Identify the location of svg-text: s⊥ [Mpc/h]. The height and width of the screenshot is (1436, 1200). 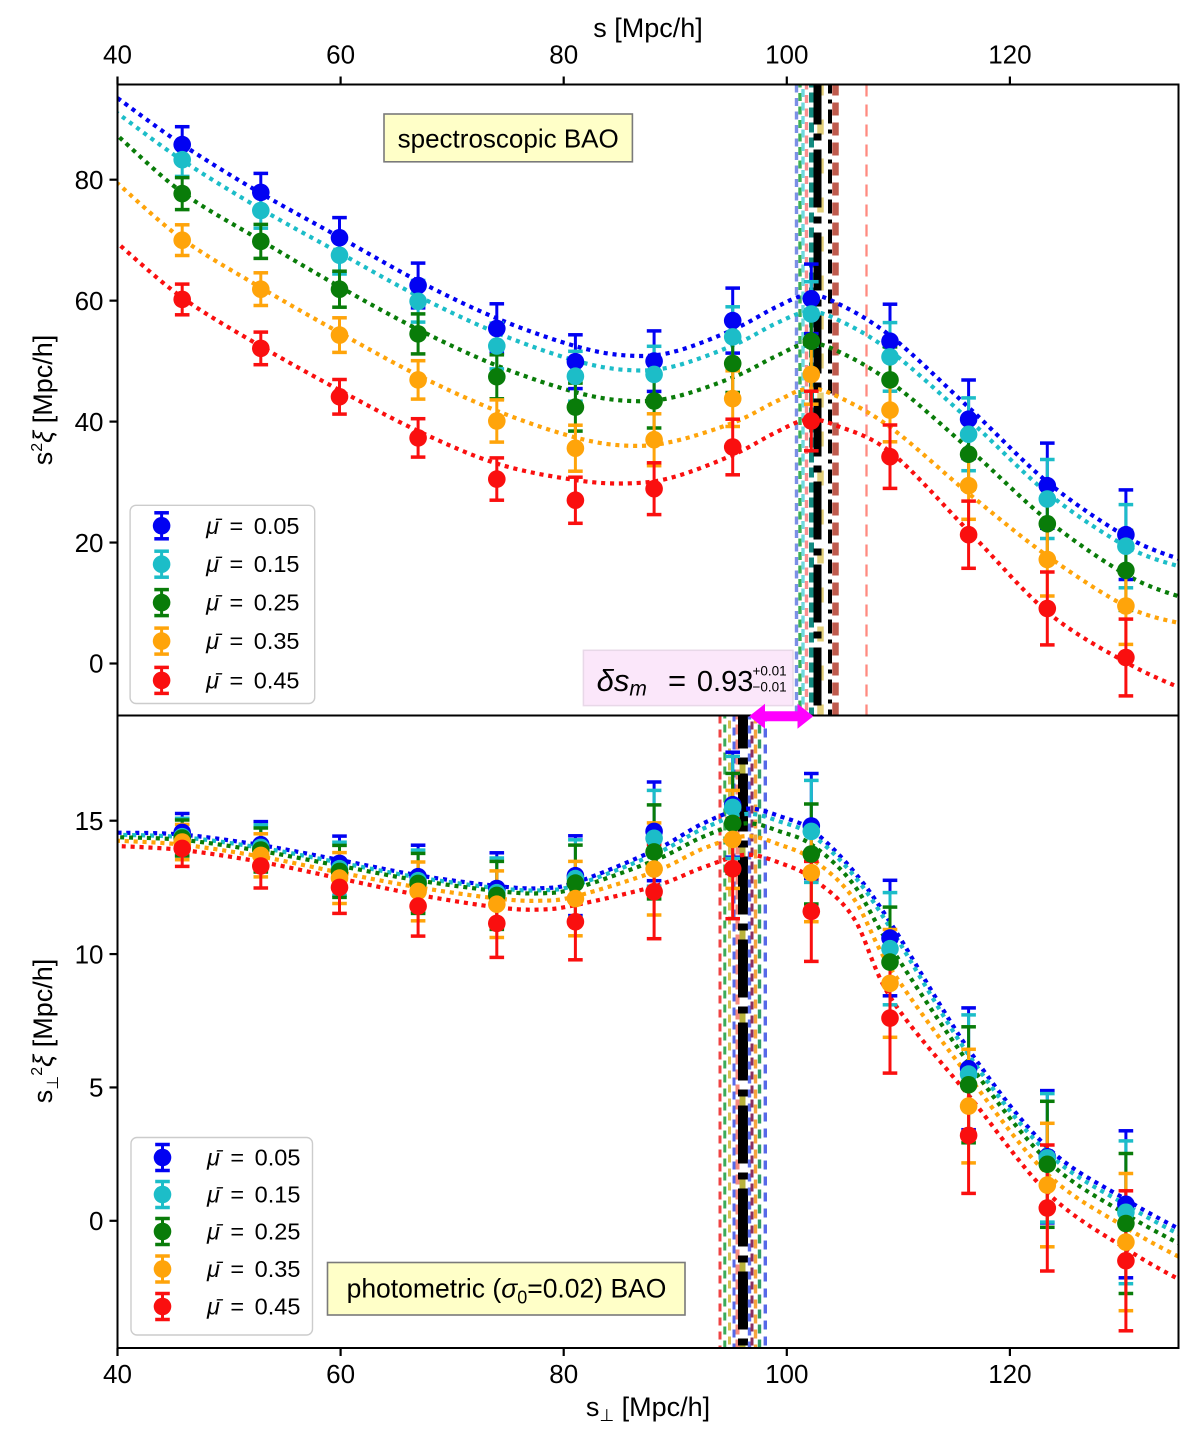
(648, 1408).